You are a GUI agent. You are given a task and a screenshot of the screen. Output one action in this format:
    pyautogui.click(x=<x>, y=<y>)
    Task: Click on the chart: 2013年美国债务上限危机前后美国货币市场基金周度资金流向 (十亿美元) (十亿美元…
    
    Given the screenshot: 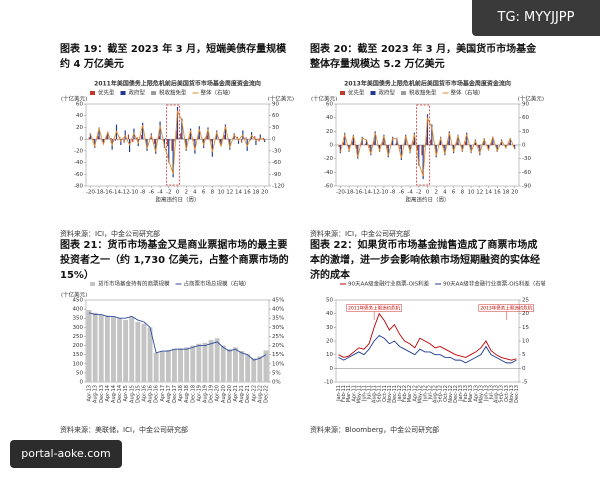 What is the action you would take?
    pyautogui.click(x=427, y=142)
    